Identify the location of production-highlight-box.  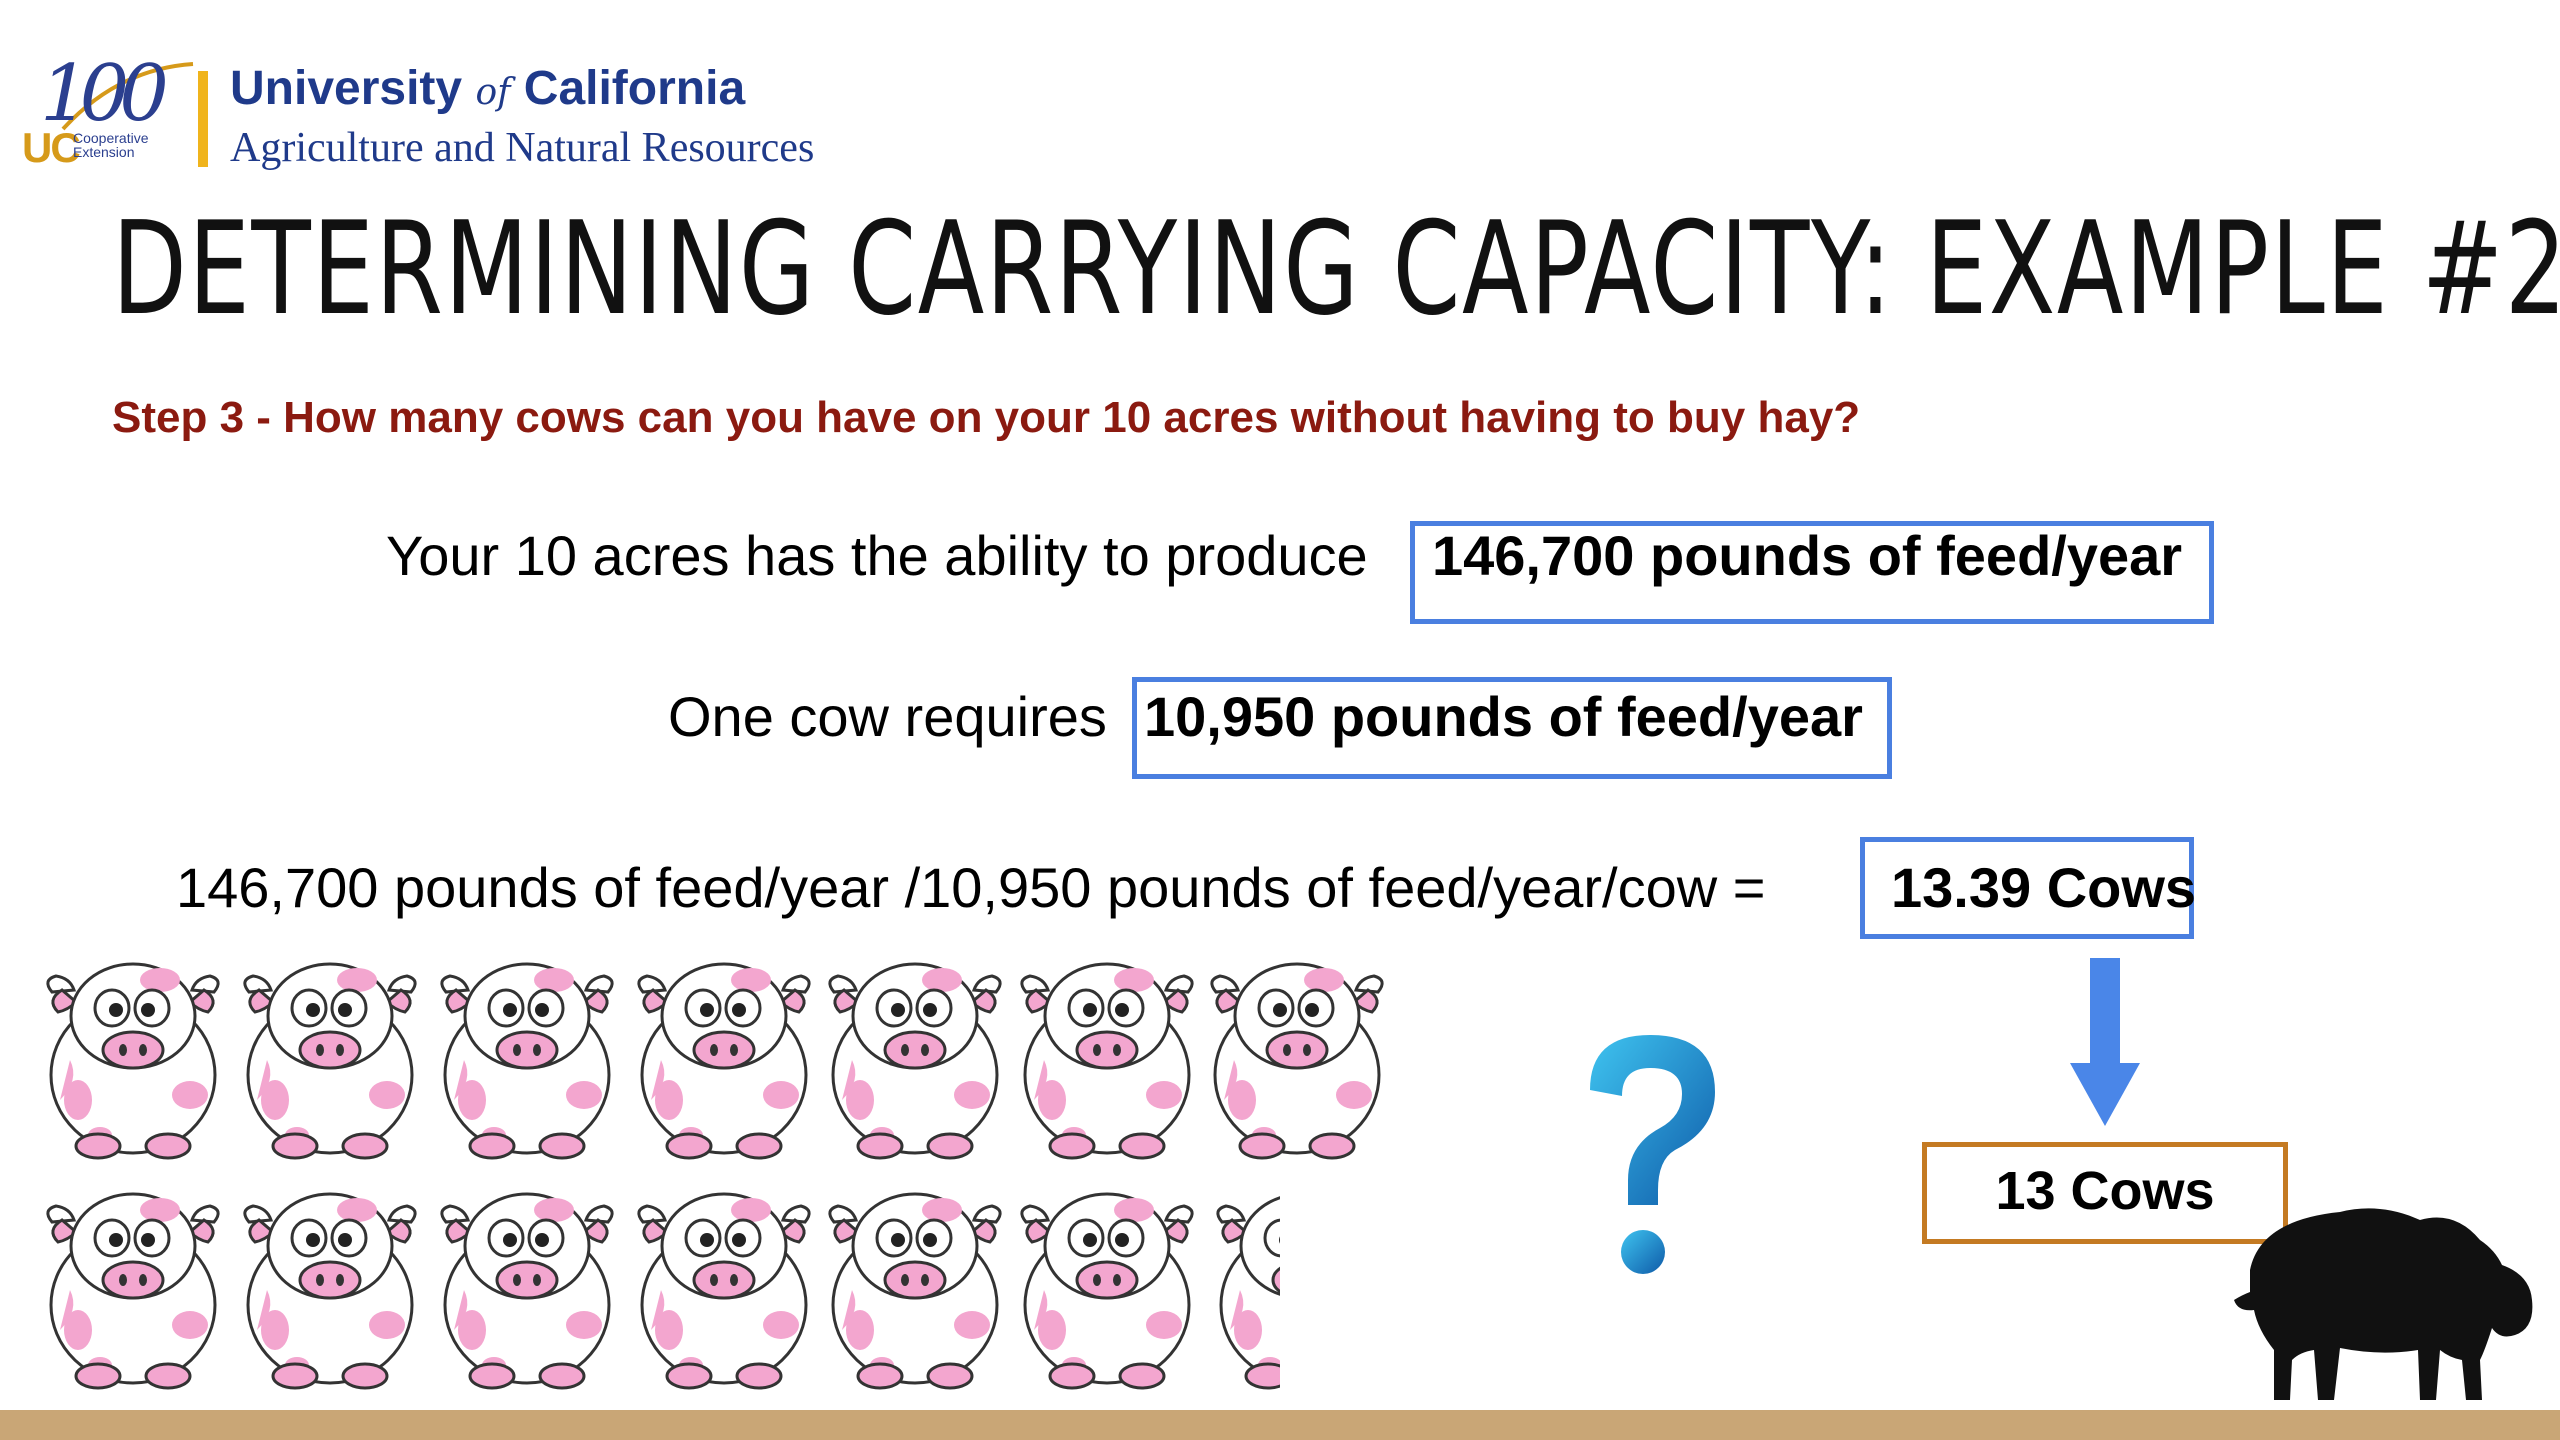
(1812, 572).